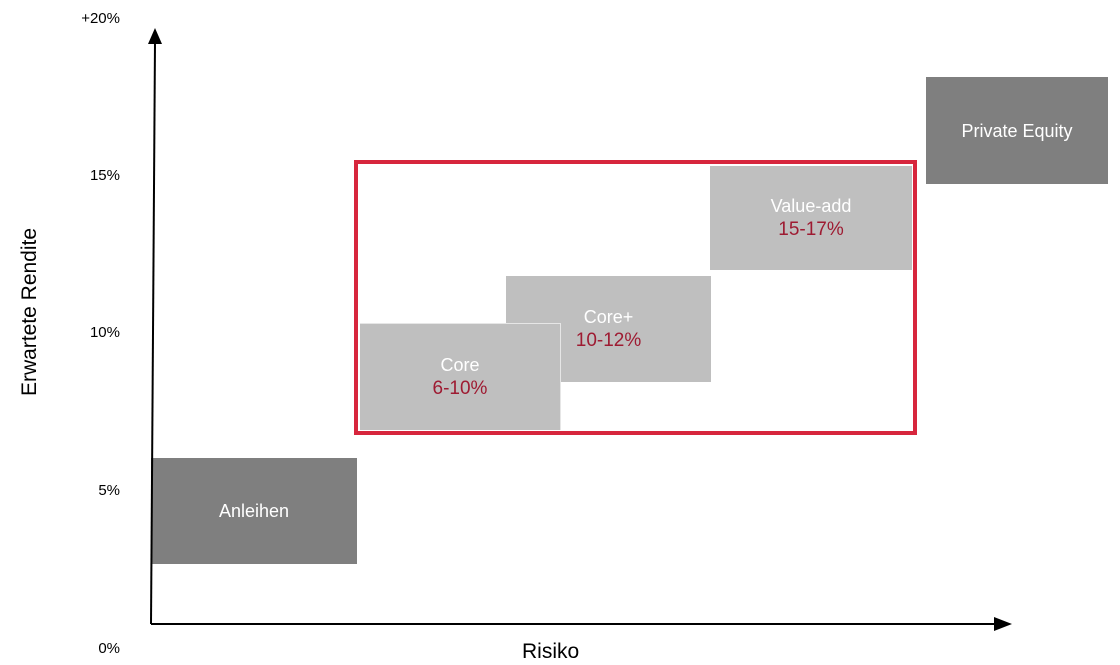  I want to click on box-anleihen: Anleihen, so click(254, 511).